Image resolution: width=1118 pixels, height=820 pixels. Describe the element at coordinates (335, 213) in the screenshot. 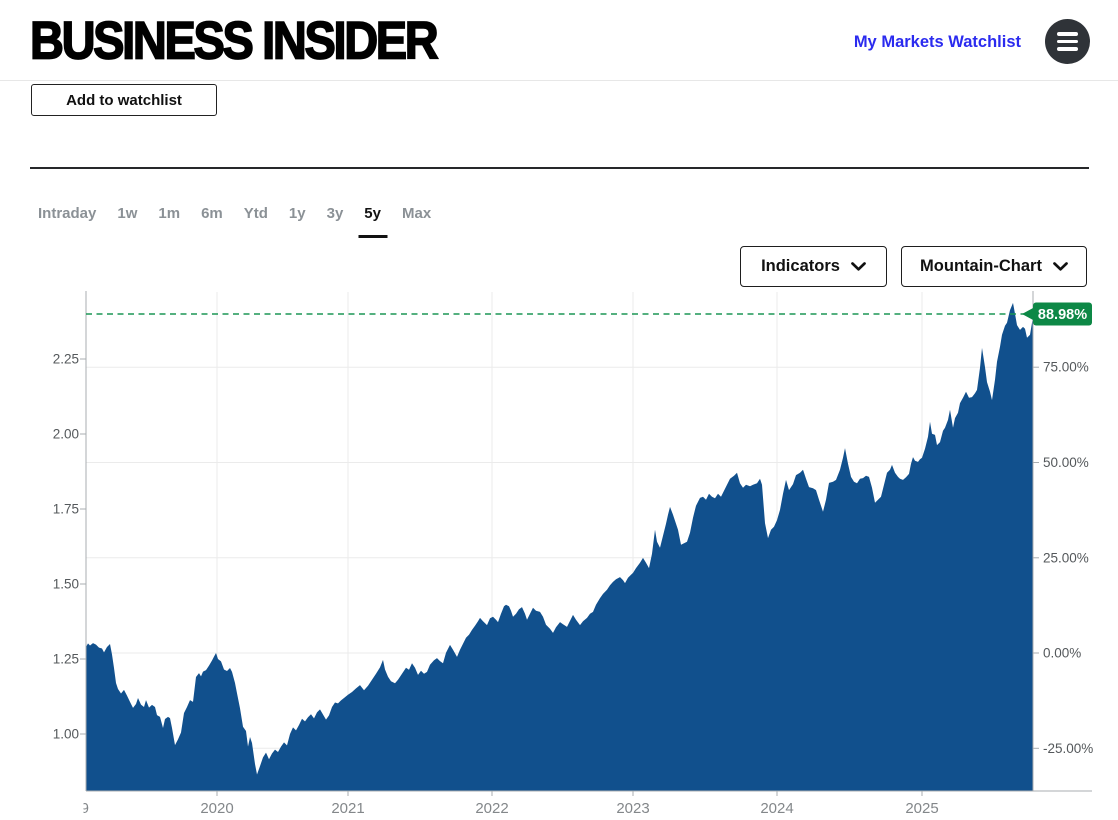

I see `tab-3y: 3y` at that location.